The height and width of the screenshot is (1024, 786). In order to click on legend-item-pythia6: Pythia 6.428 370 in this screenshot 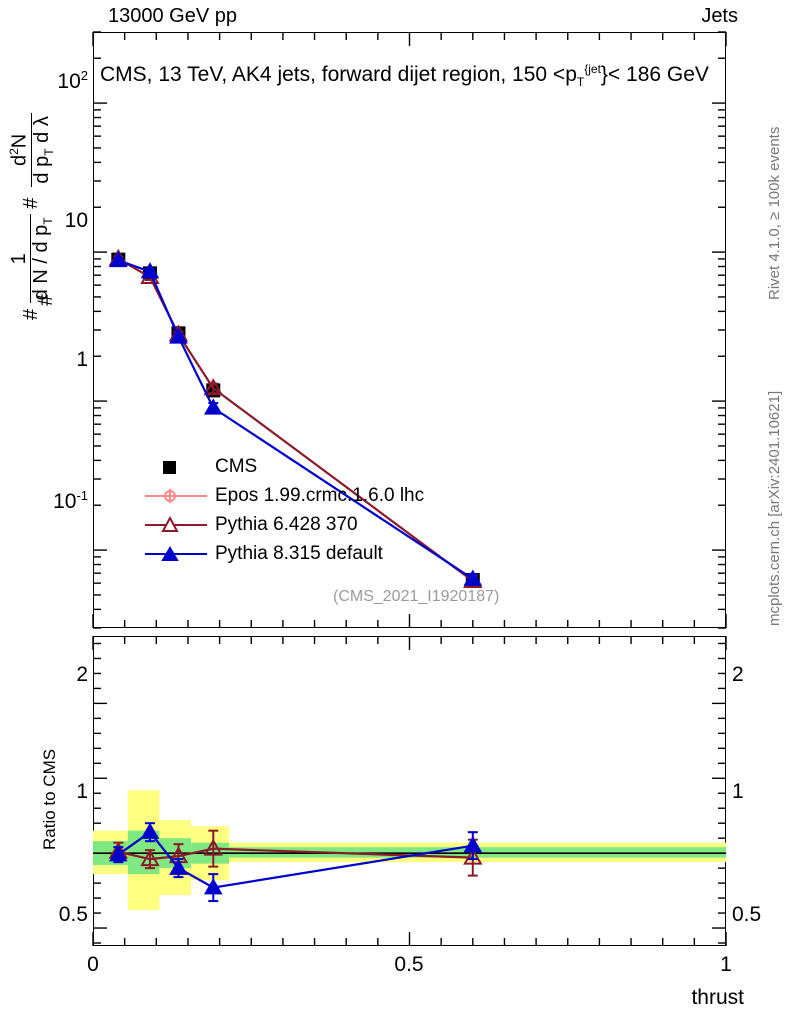, I will do `click(284, 524)`.